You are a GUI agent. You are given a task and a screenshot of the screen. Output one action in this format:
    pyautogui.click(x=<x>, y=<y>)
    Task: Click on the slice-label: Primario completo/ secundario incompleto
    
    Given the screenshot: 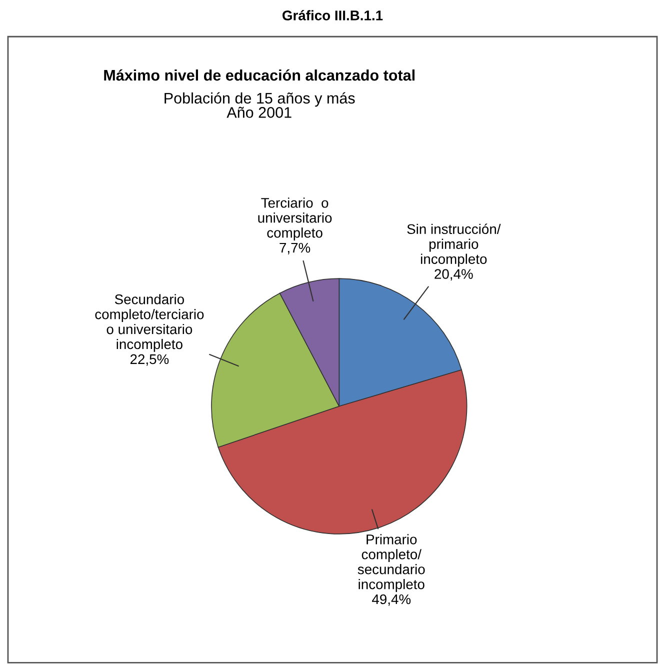 What is the action you would take?
    pyautogui.click(x=391, y=563)
    